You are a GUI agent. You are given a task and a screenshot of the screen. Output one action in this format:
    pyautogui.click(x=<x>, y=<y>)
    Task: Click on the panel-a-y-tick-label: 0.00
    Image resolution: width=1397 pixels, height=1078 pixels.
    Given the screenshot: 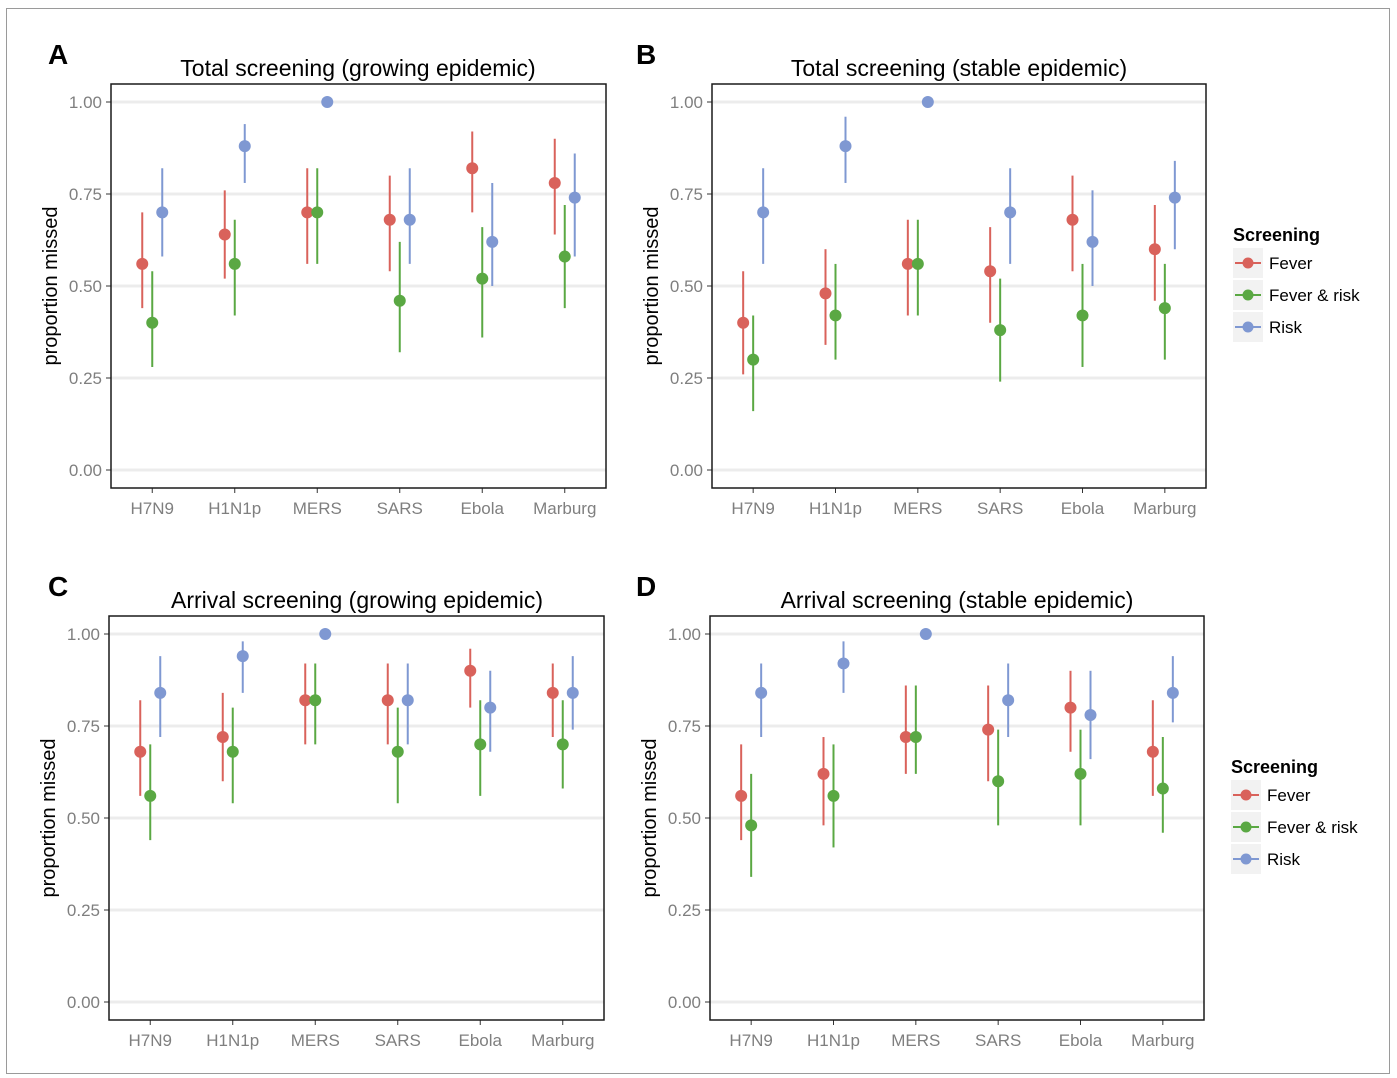 What is the action you would take?
    pyautogui.click(x=85, y=470)
    